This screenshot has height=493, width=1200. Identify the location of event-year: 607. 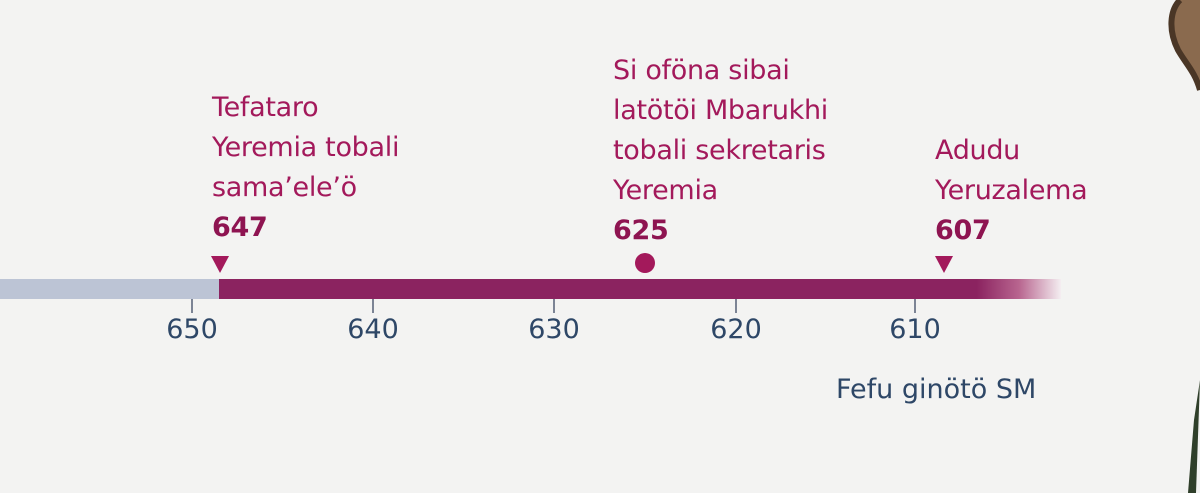
(963, 230).